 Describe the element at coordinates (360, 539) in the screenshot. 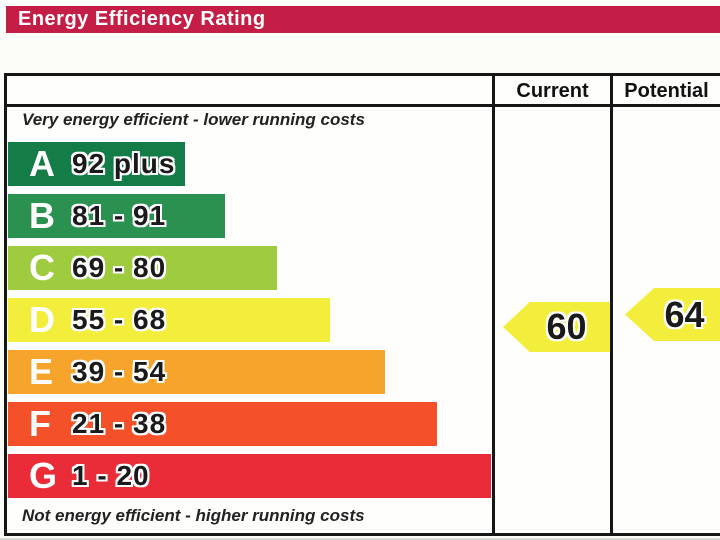

I see `scan-edge-artifact` at that location.